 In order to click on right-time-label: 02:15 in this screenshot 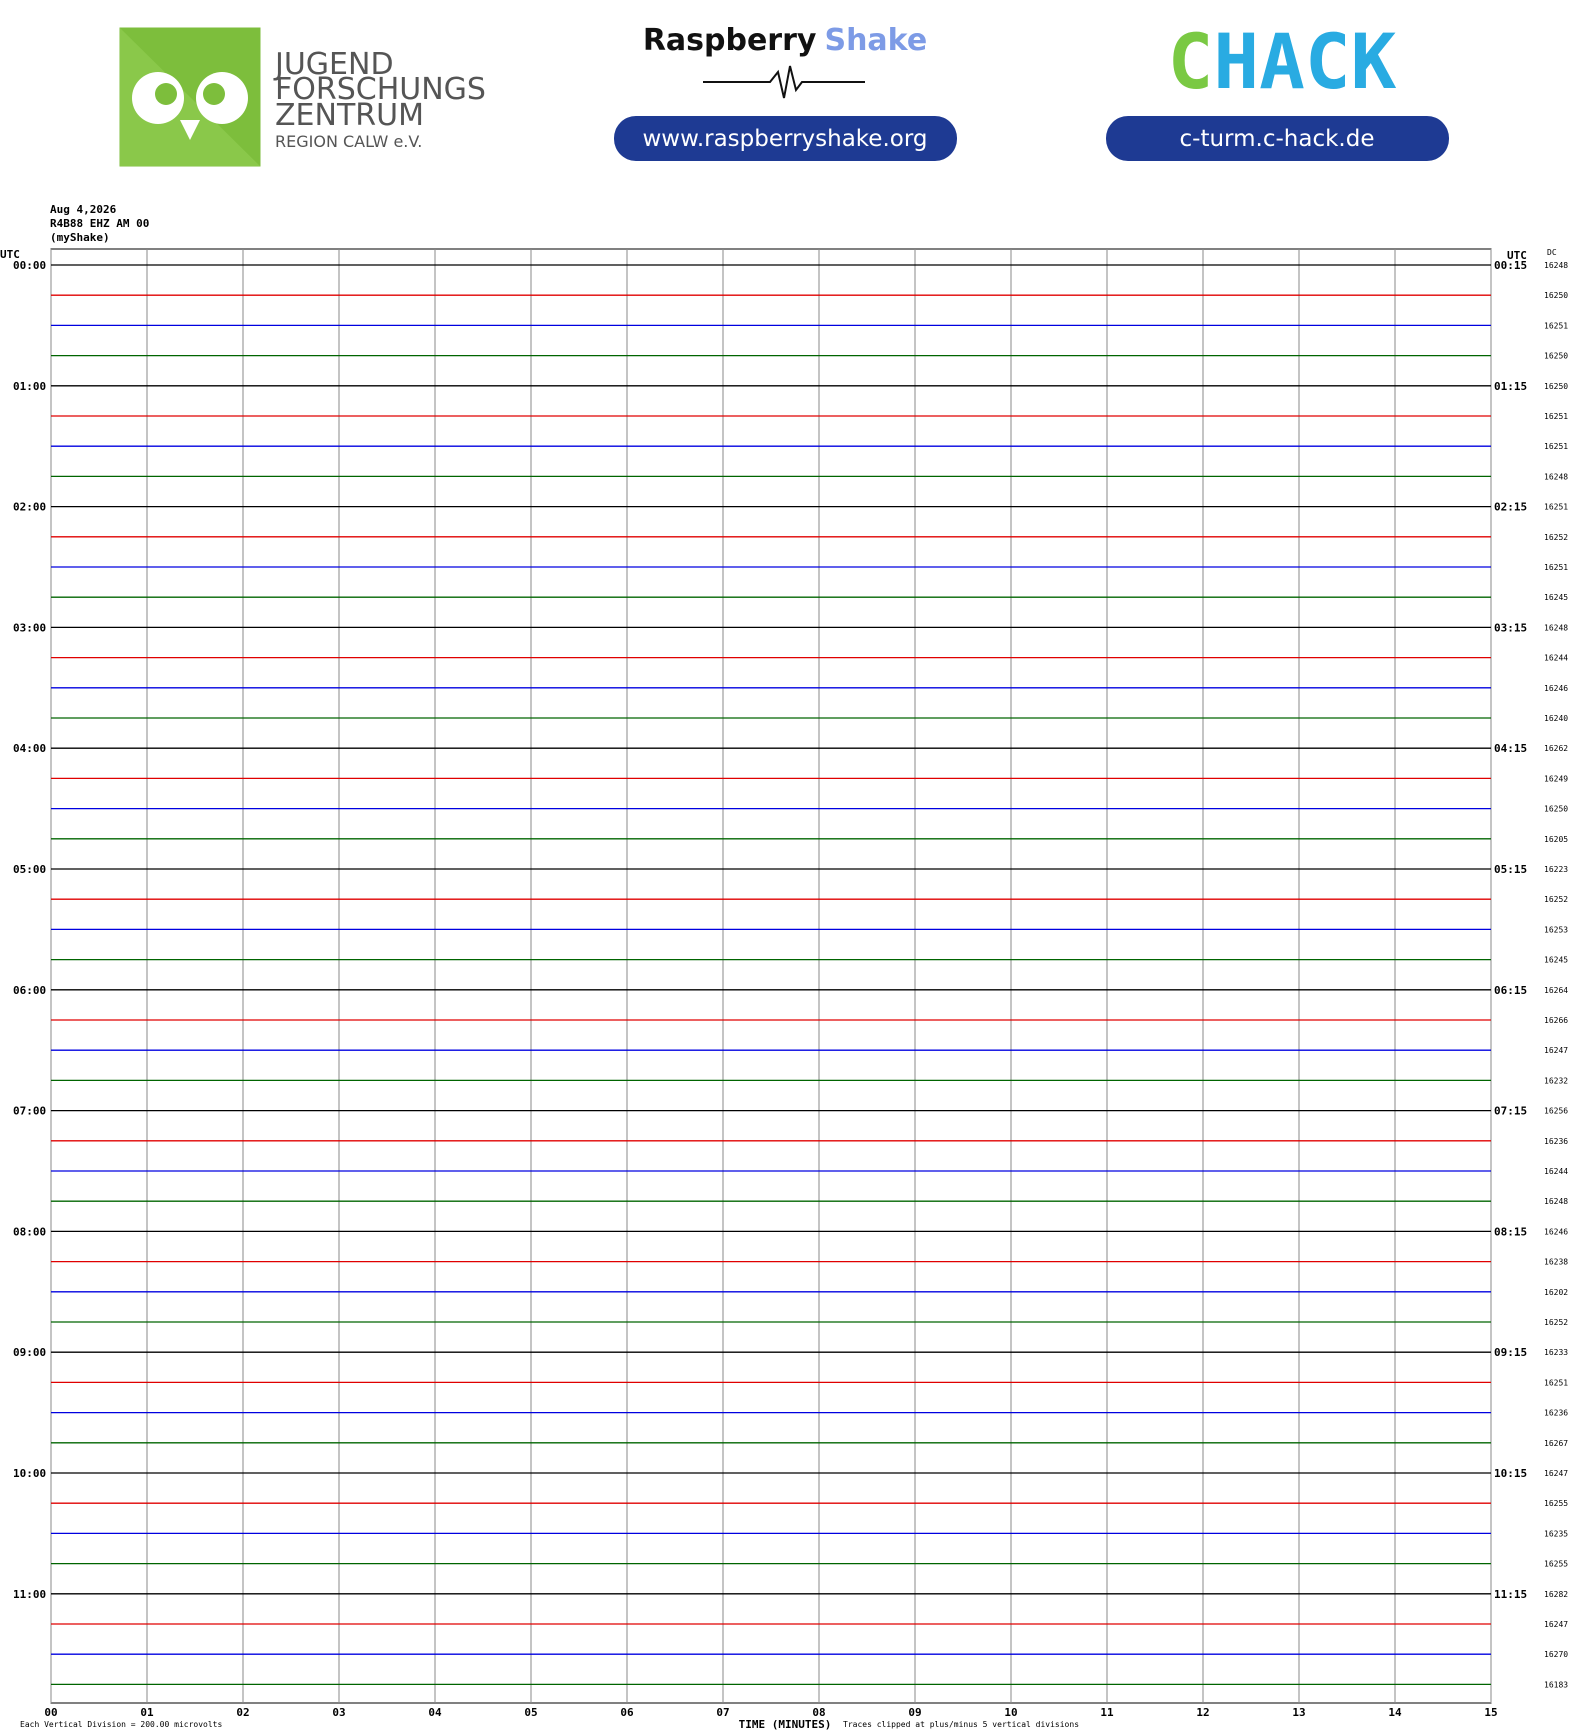, I will do `click(1510, 507)`.